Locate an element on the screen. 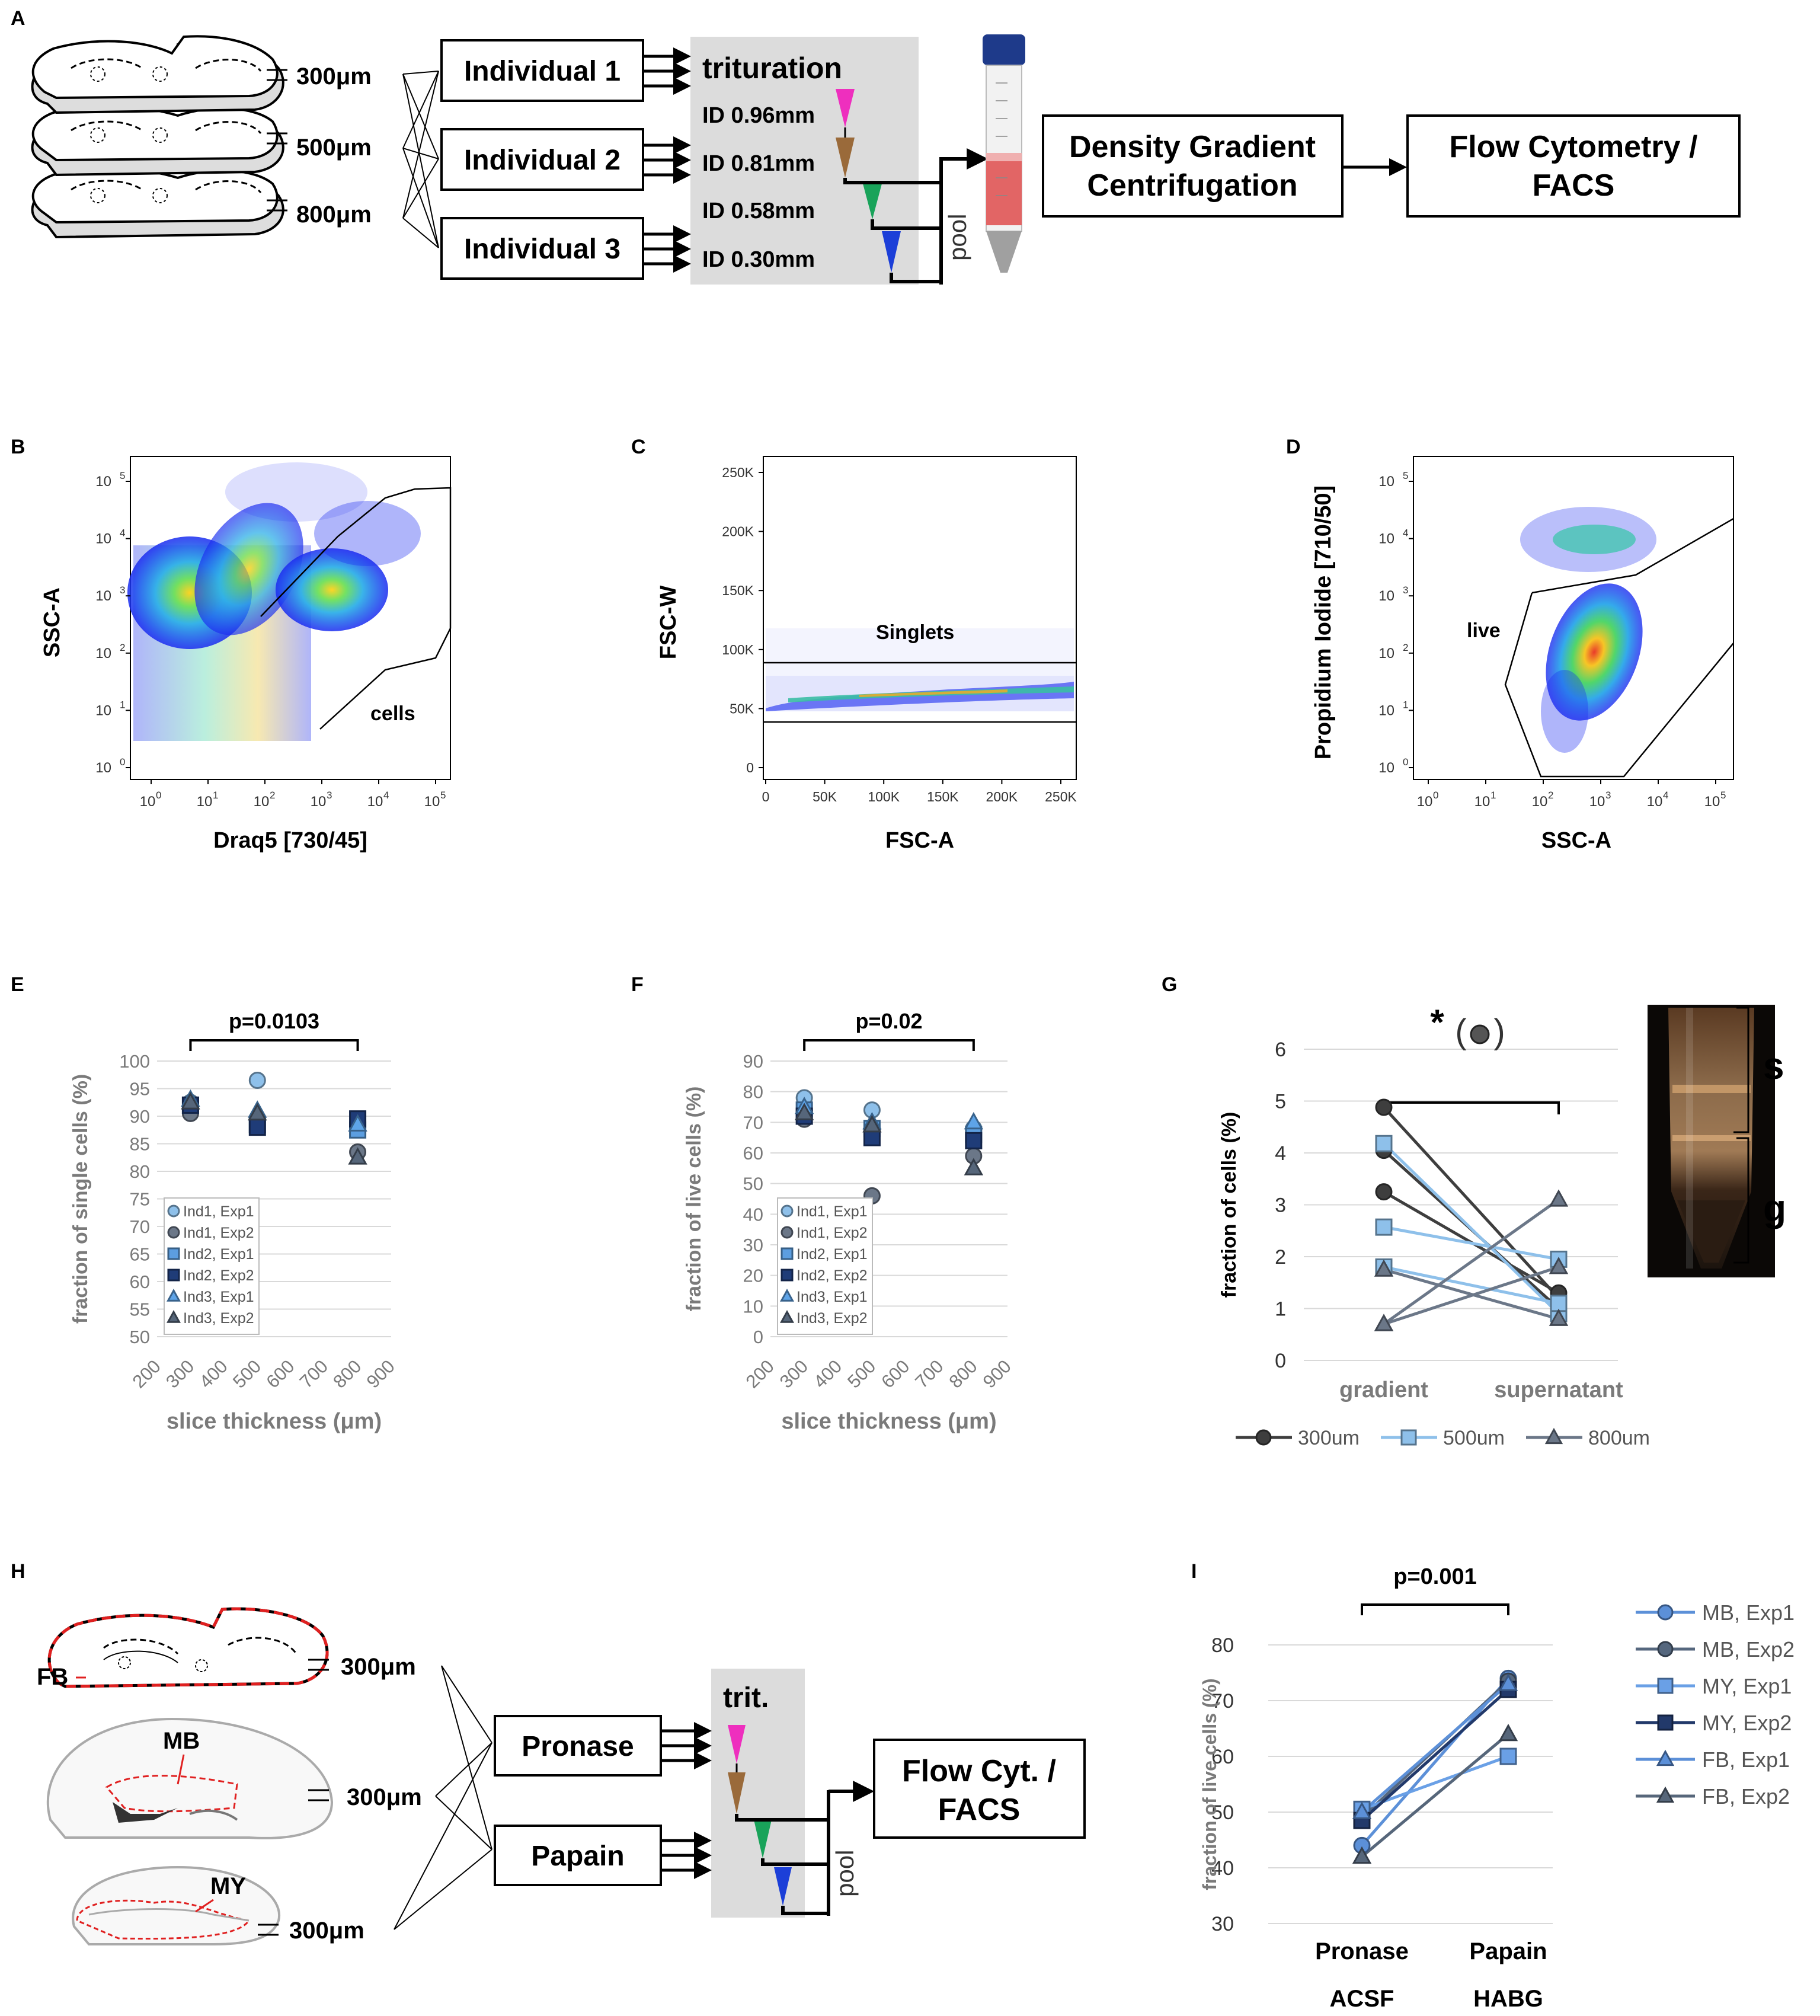  x-tick-exponent: 4 is located at coordinates (386, 795).